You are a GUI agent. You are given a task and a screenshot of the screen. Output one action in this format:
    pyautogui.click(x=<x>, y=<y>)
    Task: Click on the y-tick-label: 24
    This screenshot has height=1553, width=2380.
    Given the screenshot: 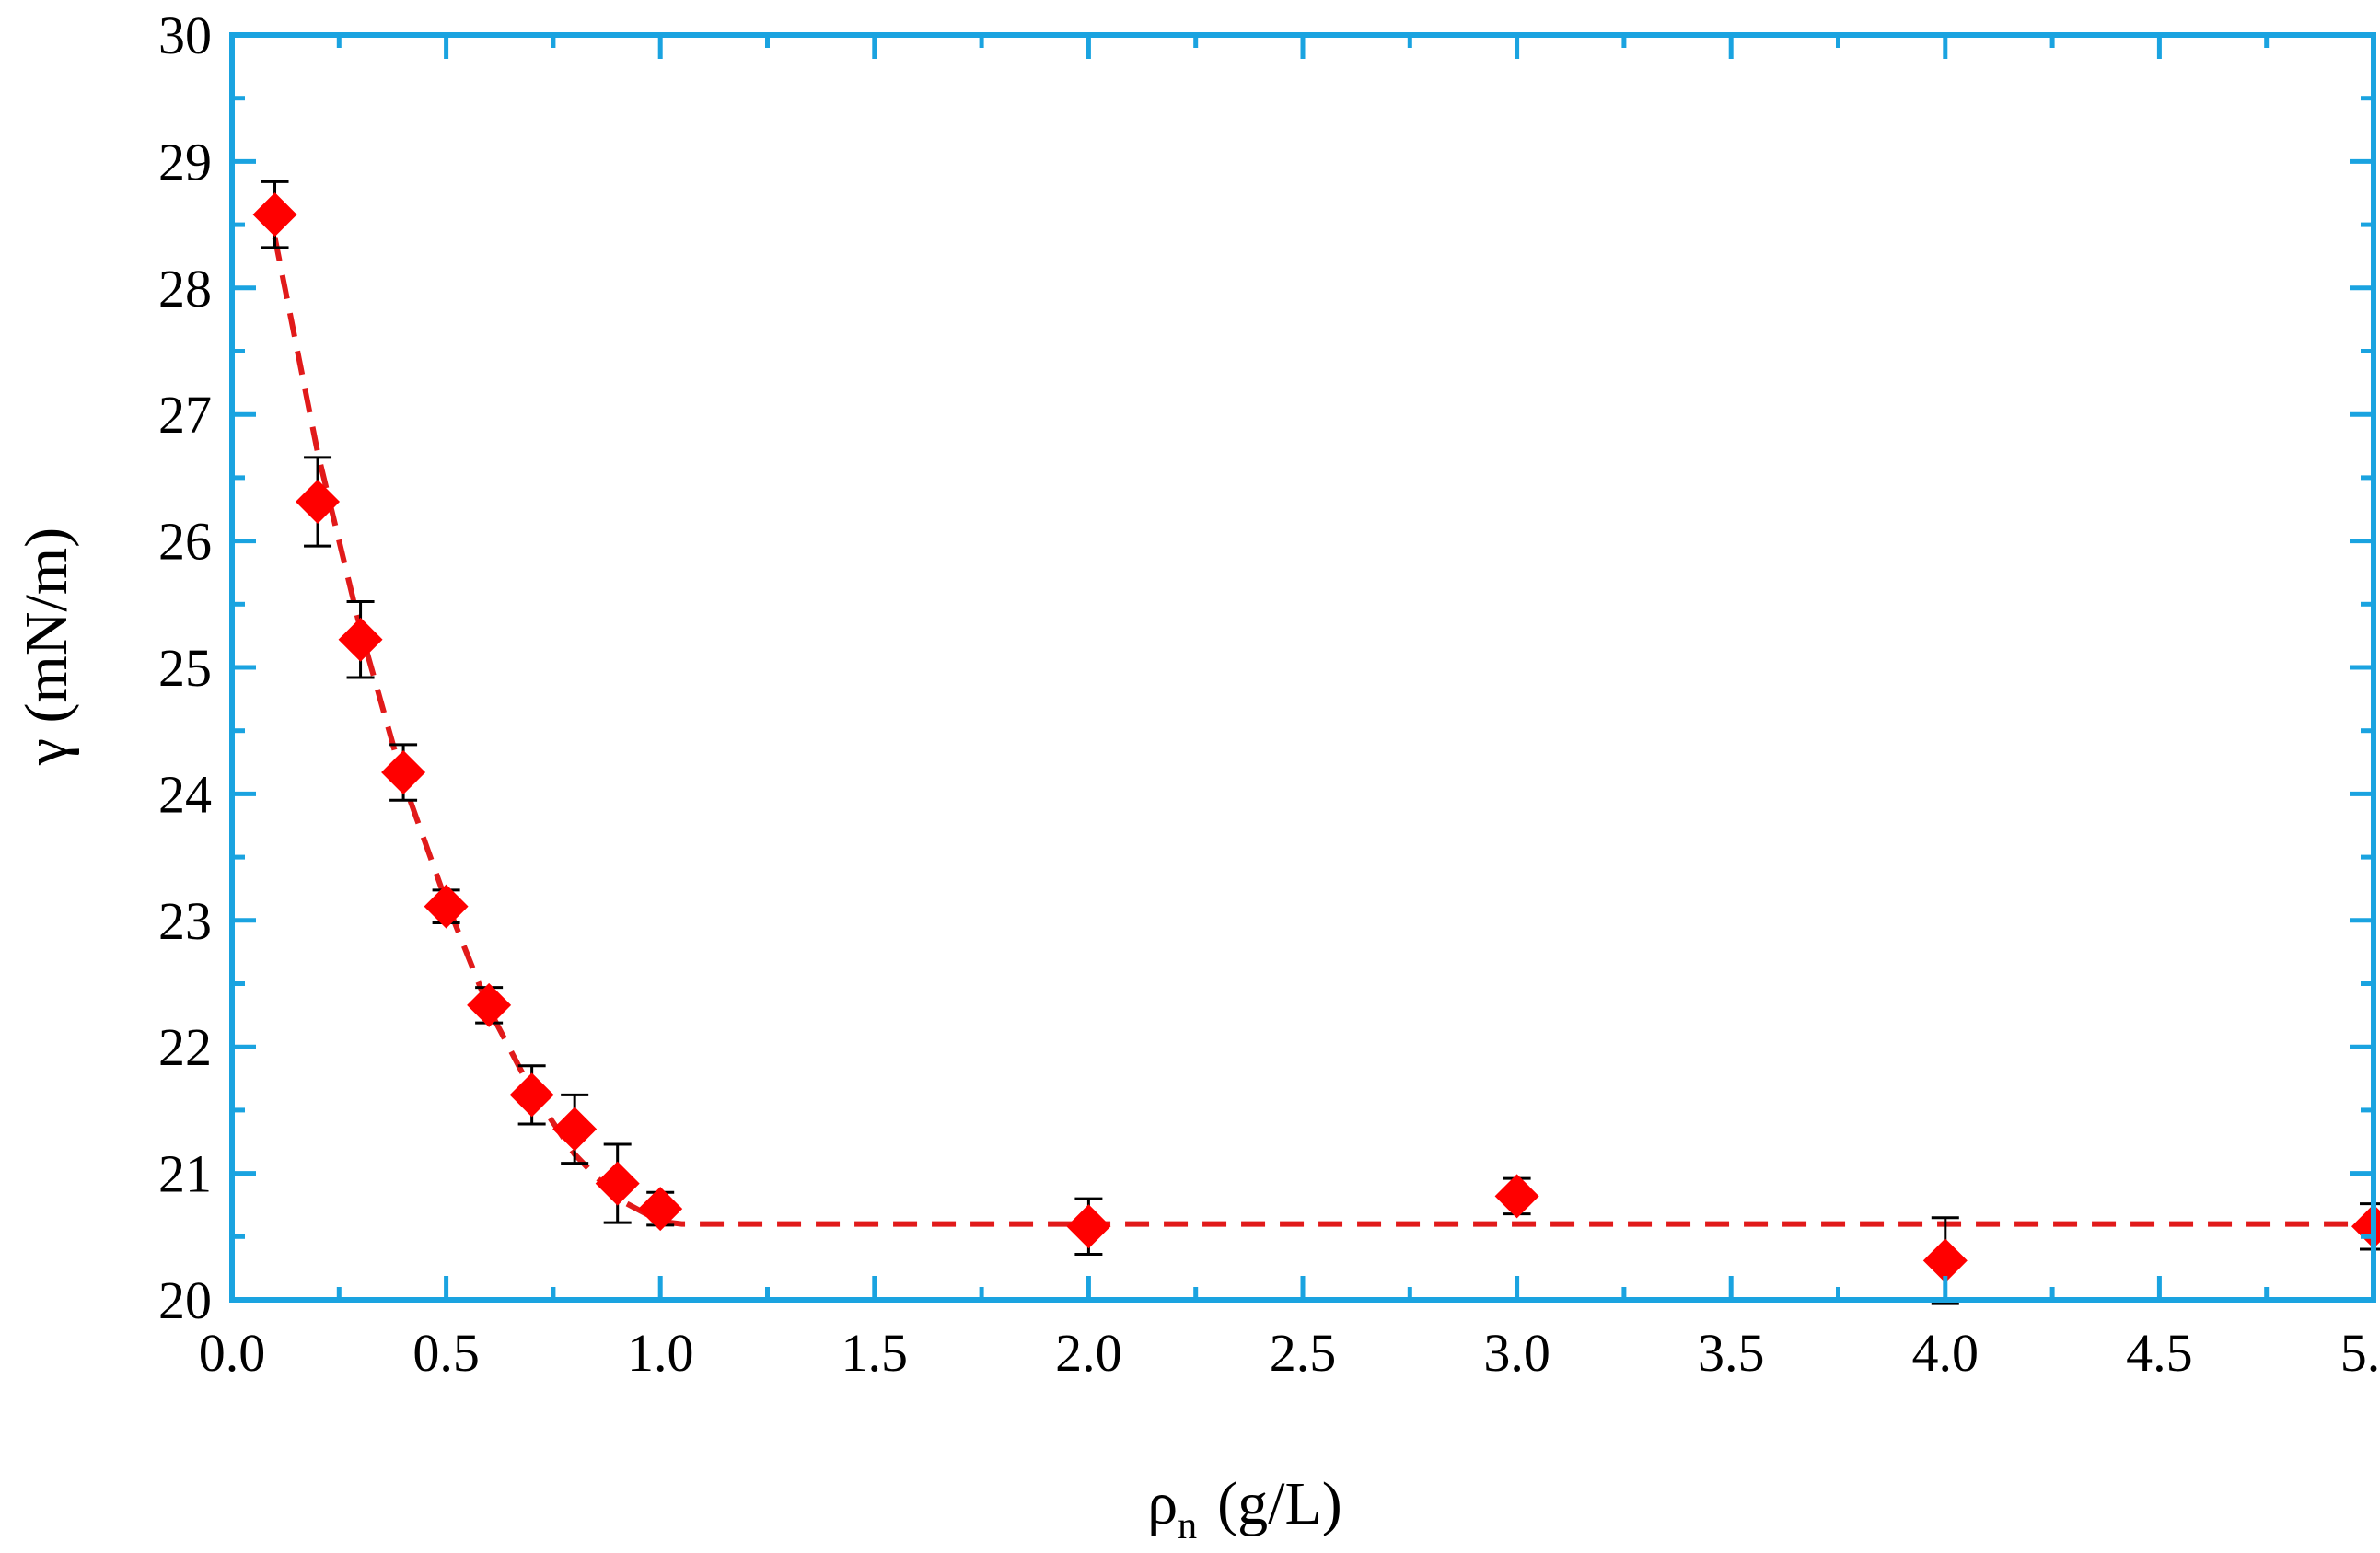 What is the action you would take?
    pyautogui.click(x=185, y=794)
    